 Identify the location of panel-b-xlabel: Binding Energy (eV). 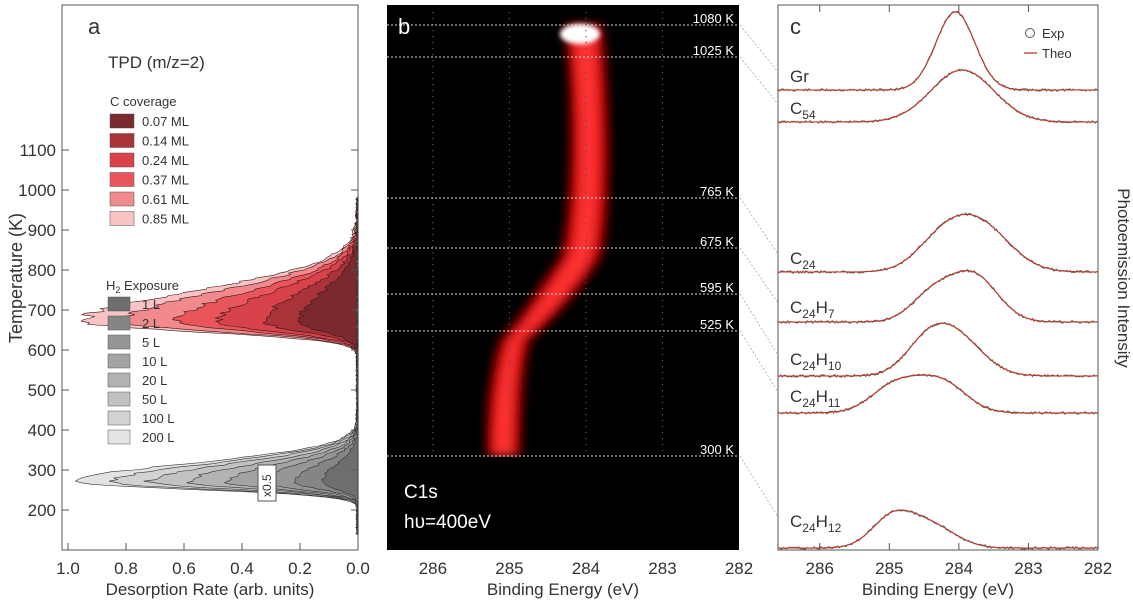
(563, 589).